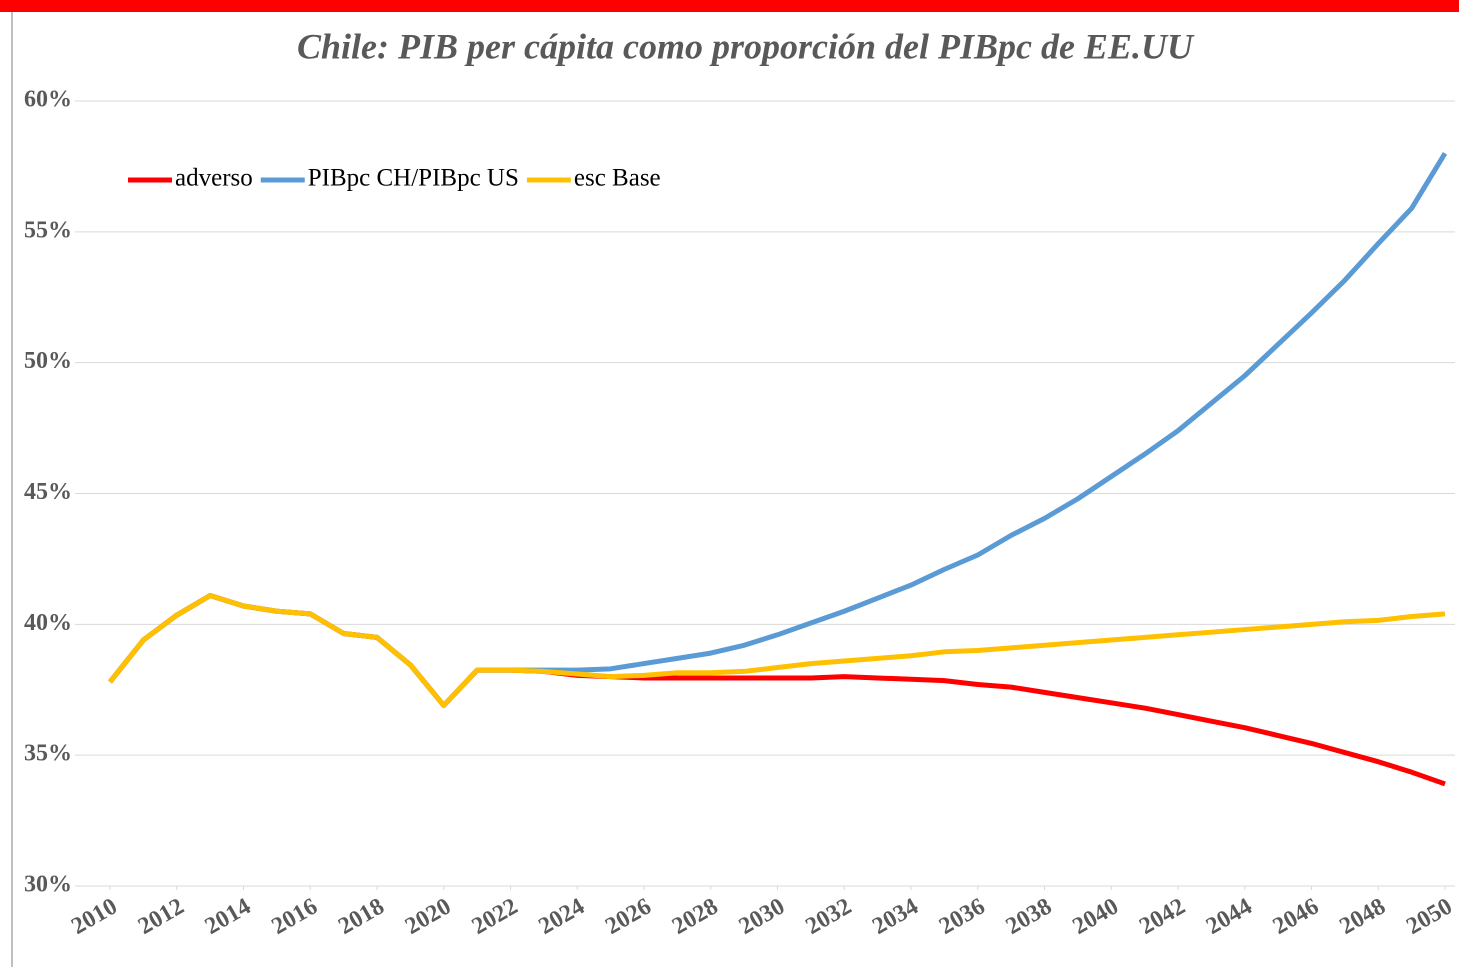  What do you see at coordinates (94, 916) in the screenshot?
I see `x-tick-label: 2010` at bounding box center [94, 916].